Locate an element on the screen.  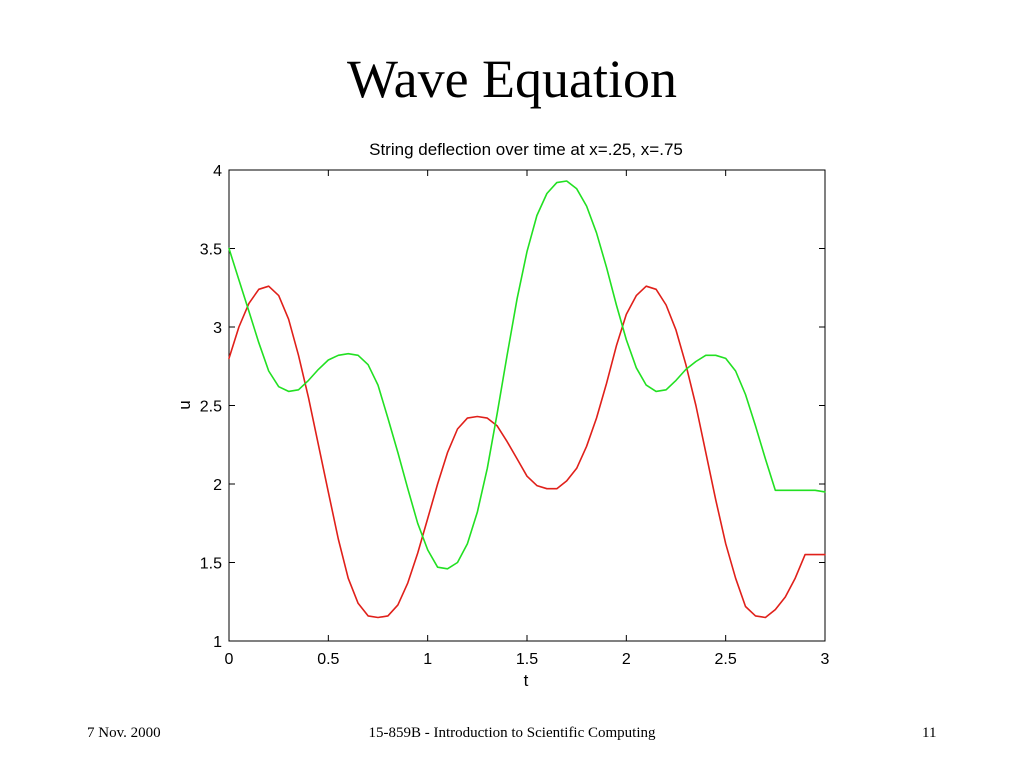
x-tick-label: 1 is located at coordinates (427, 659).